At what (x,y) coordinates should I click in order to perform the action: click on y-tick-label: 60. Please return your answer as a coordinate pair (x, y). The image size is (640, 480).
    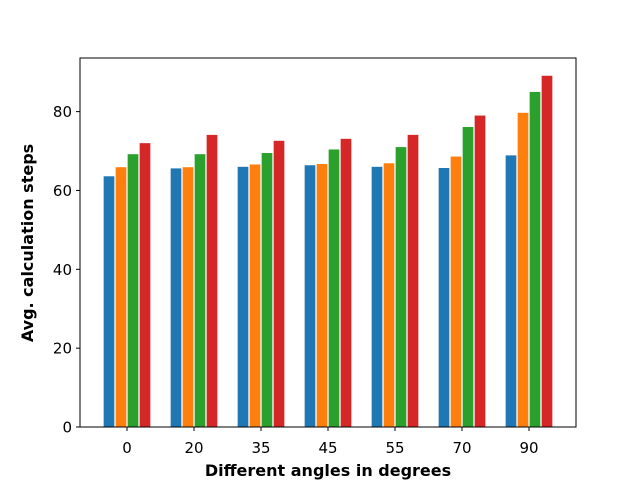
    Looking at the image, I should click on (62, 191).